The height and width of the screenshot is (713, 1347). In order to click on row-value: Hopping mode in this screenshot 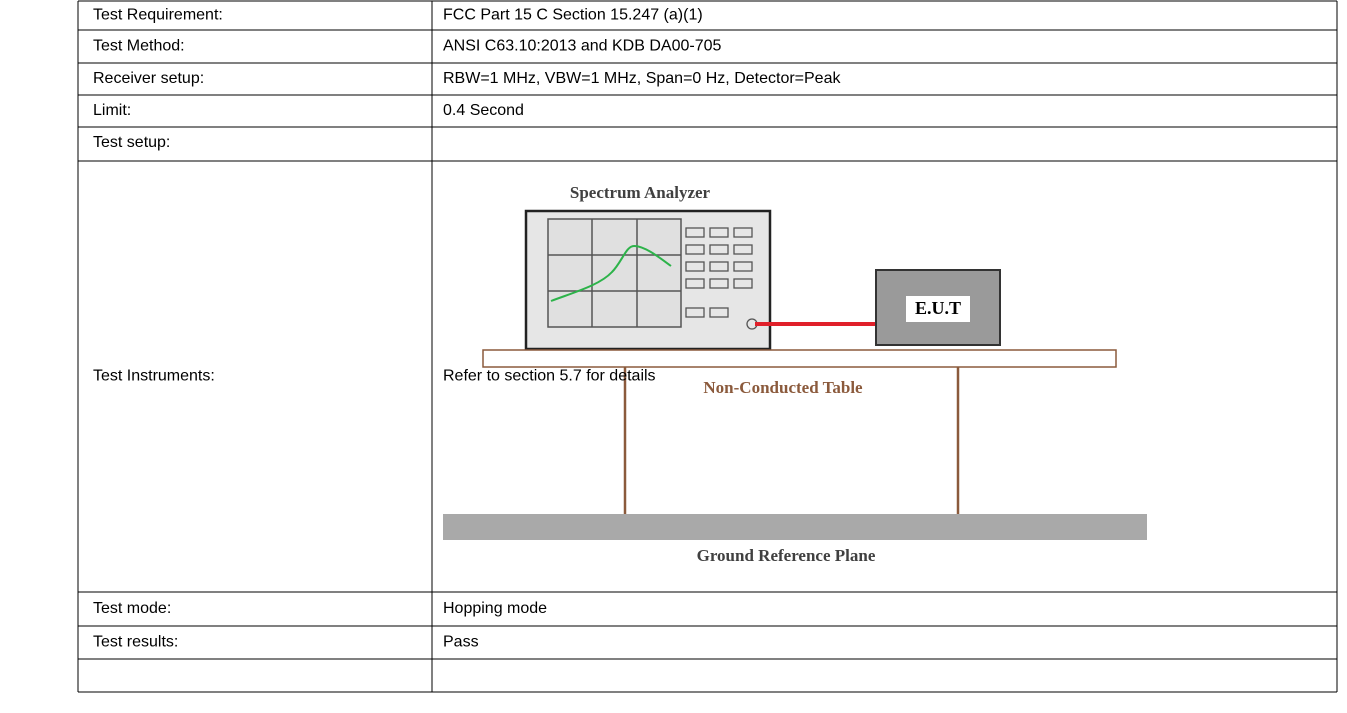, I will do `click(495, 608)`.